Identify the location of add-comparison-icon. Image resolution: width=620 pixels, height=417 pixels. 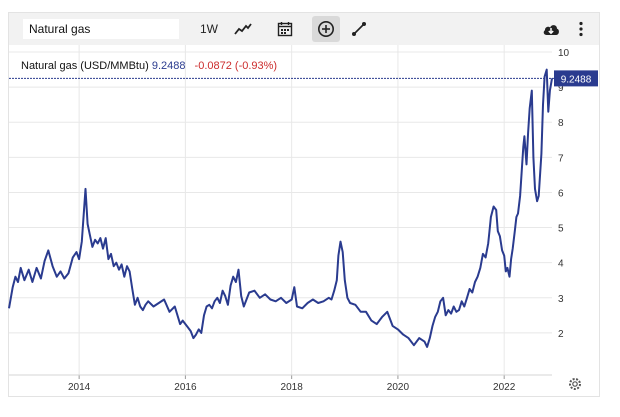
(326, 29).